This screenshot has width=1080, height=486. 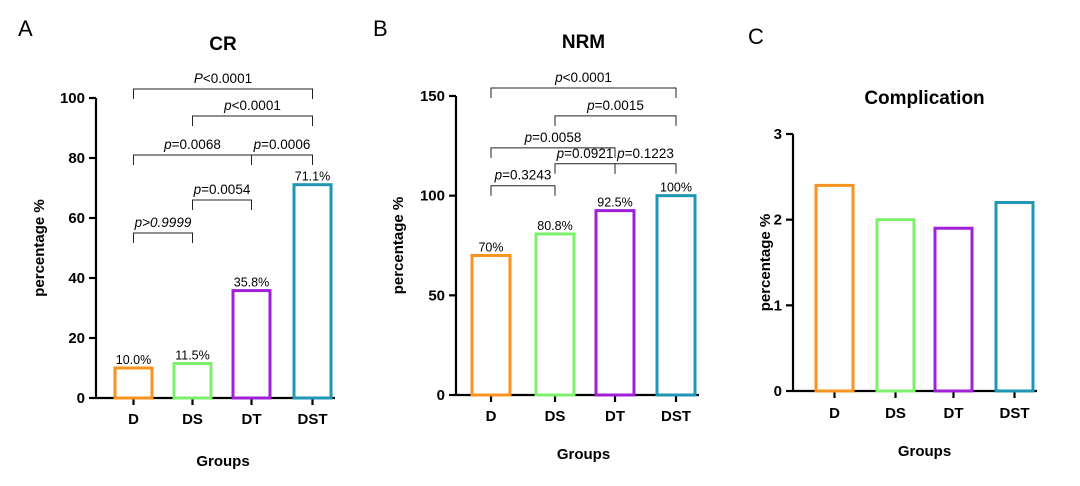 What do you see at coordinates (192, 144) in the screenshot?
I see `p-value-label: p=0.0068` at bounding box center [192, 144].